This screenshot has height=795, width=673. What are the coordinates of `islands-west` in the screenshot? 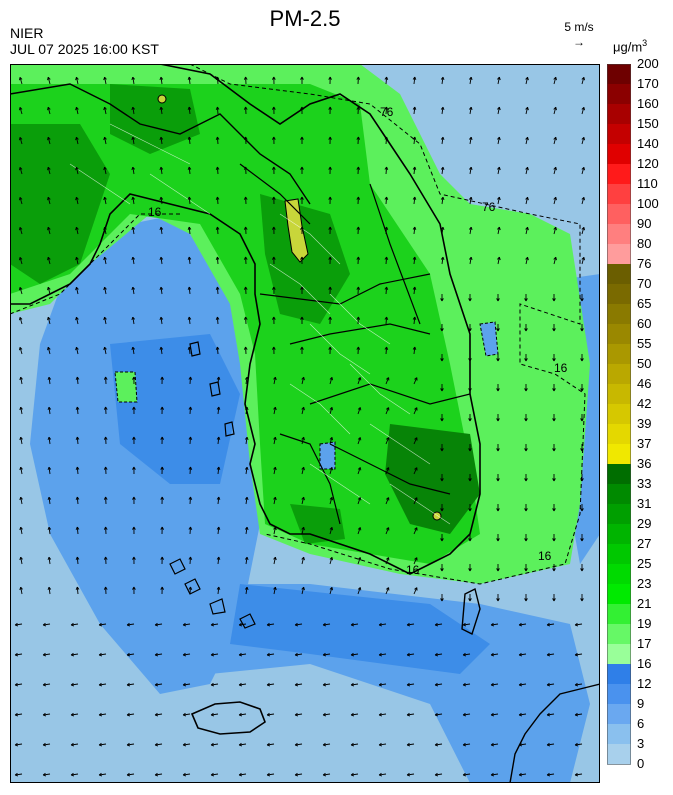 It's located at (212, 389).